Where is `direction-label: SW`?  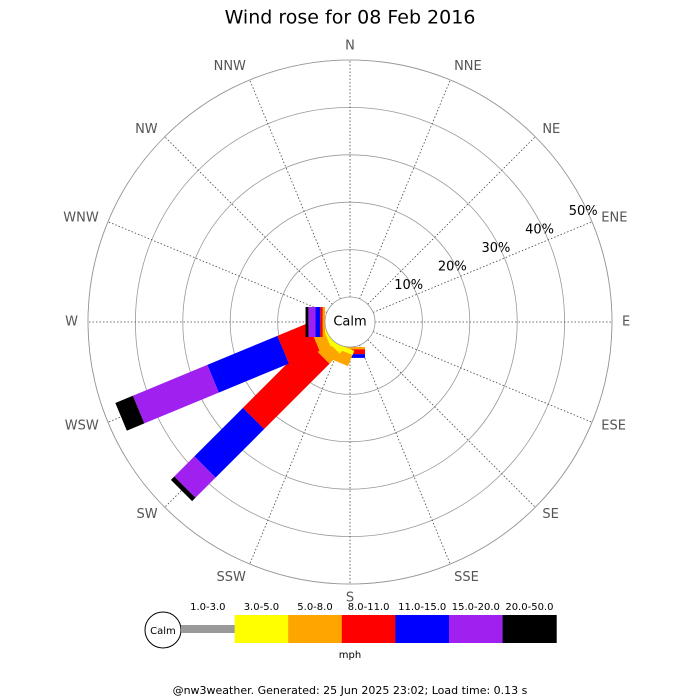 direction-label: SW is located at coordinates (147, 514).